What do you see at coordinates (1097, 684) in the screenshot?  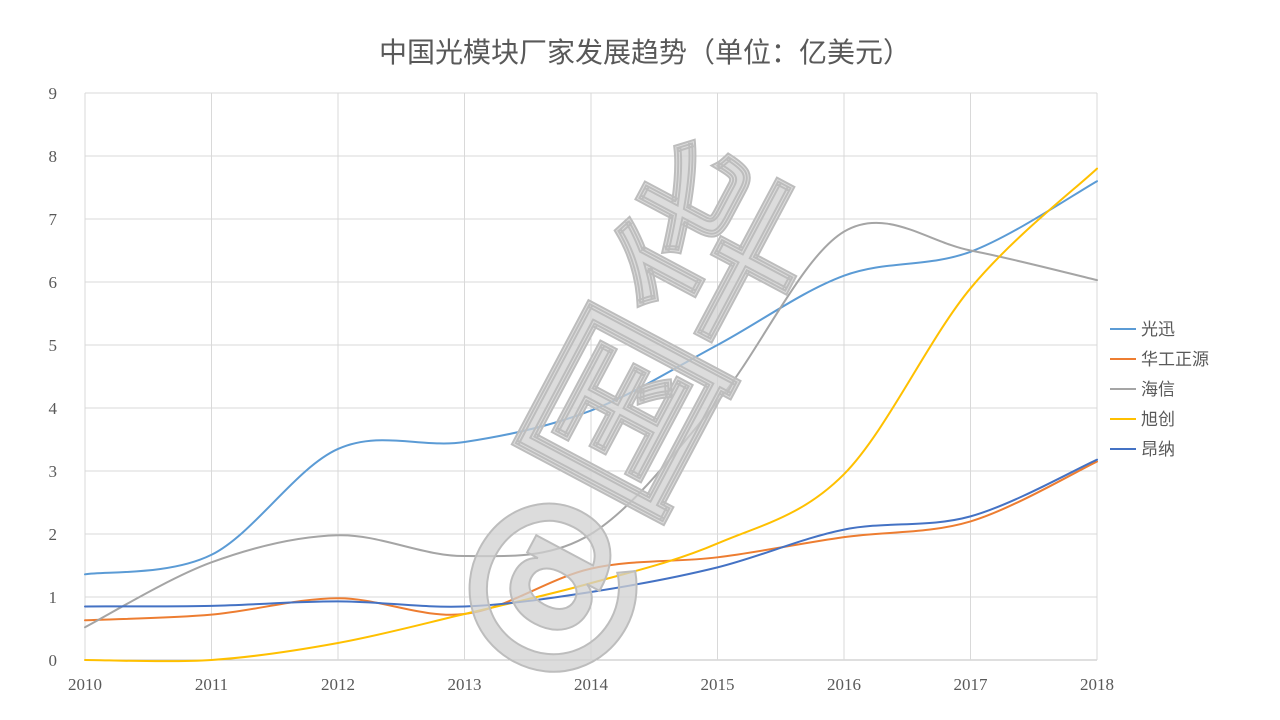 I see `x-tick-label: 2018` at bounding box center [1097, 684].